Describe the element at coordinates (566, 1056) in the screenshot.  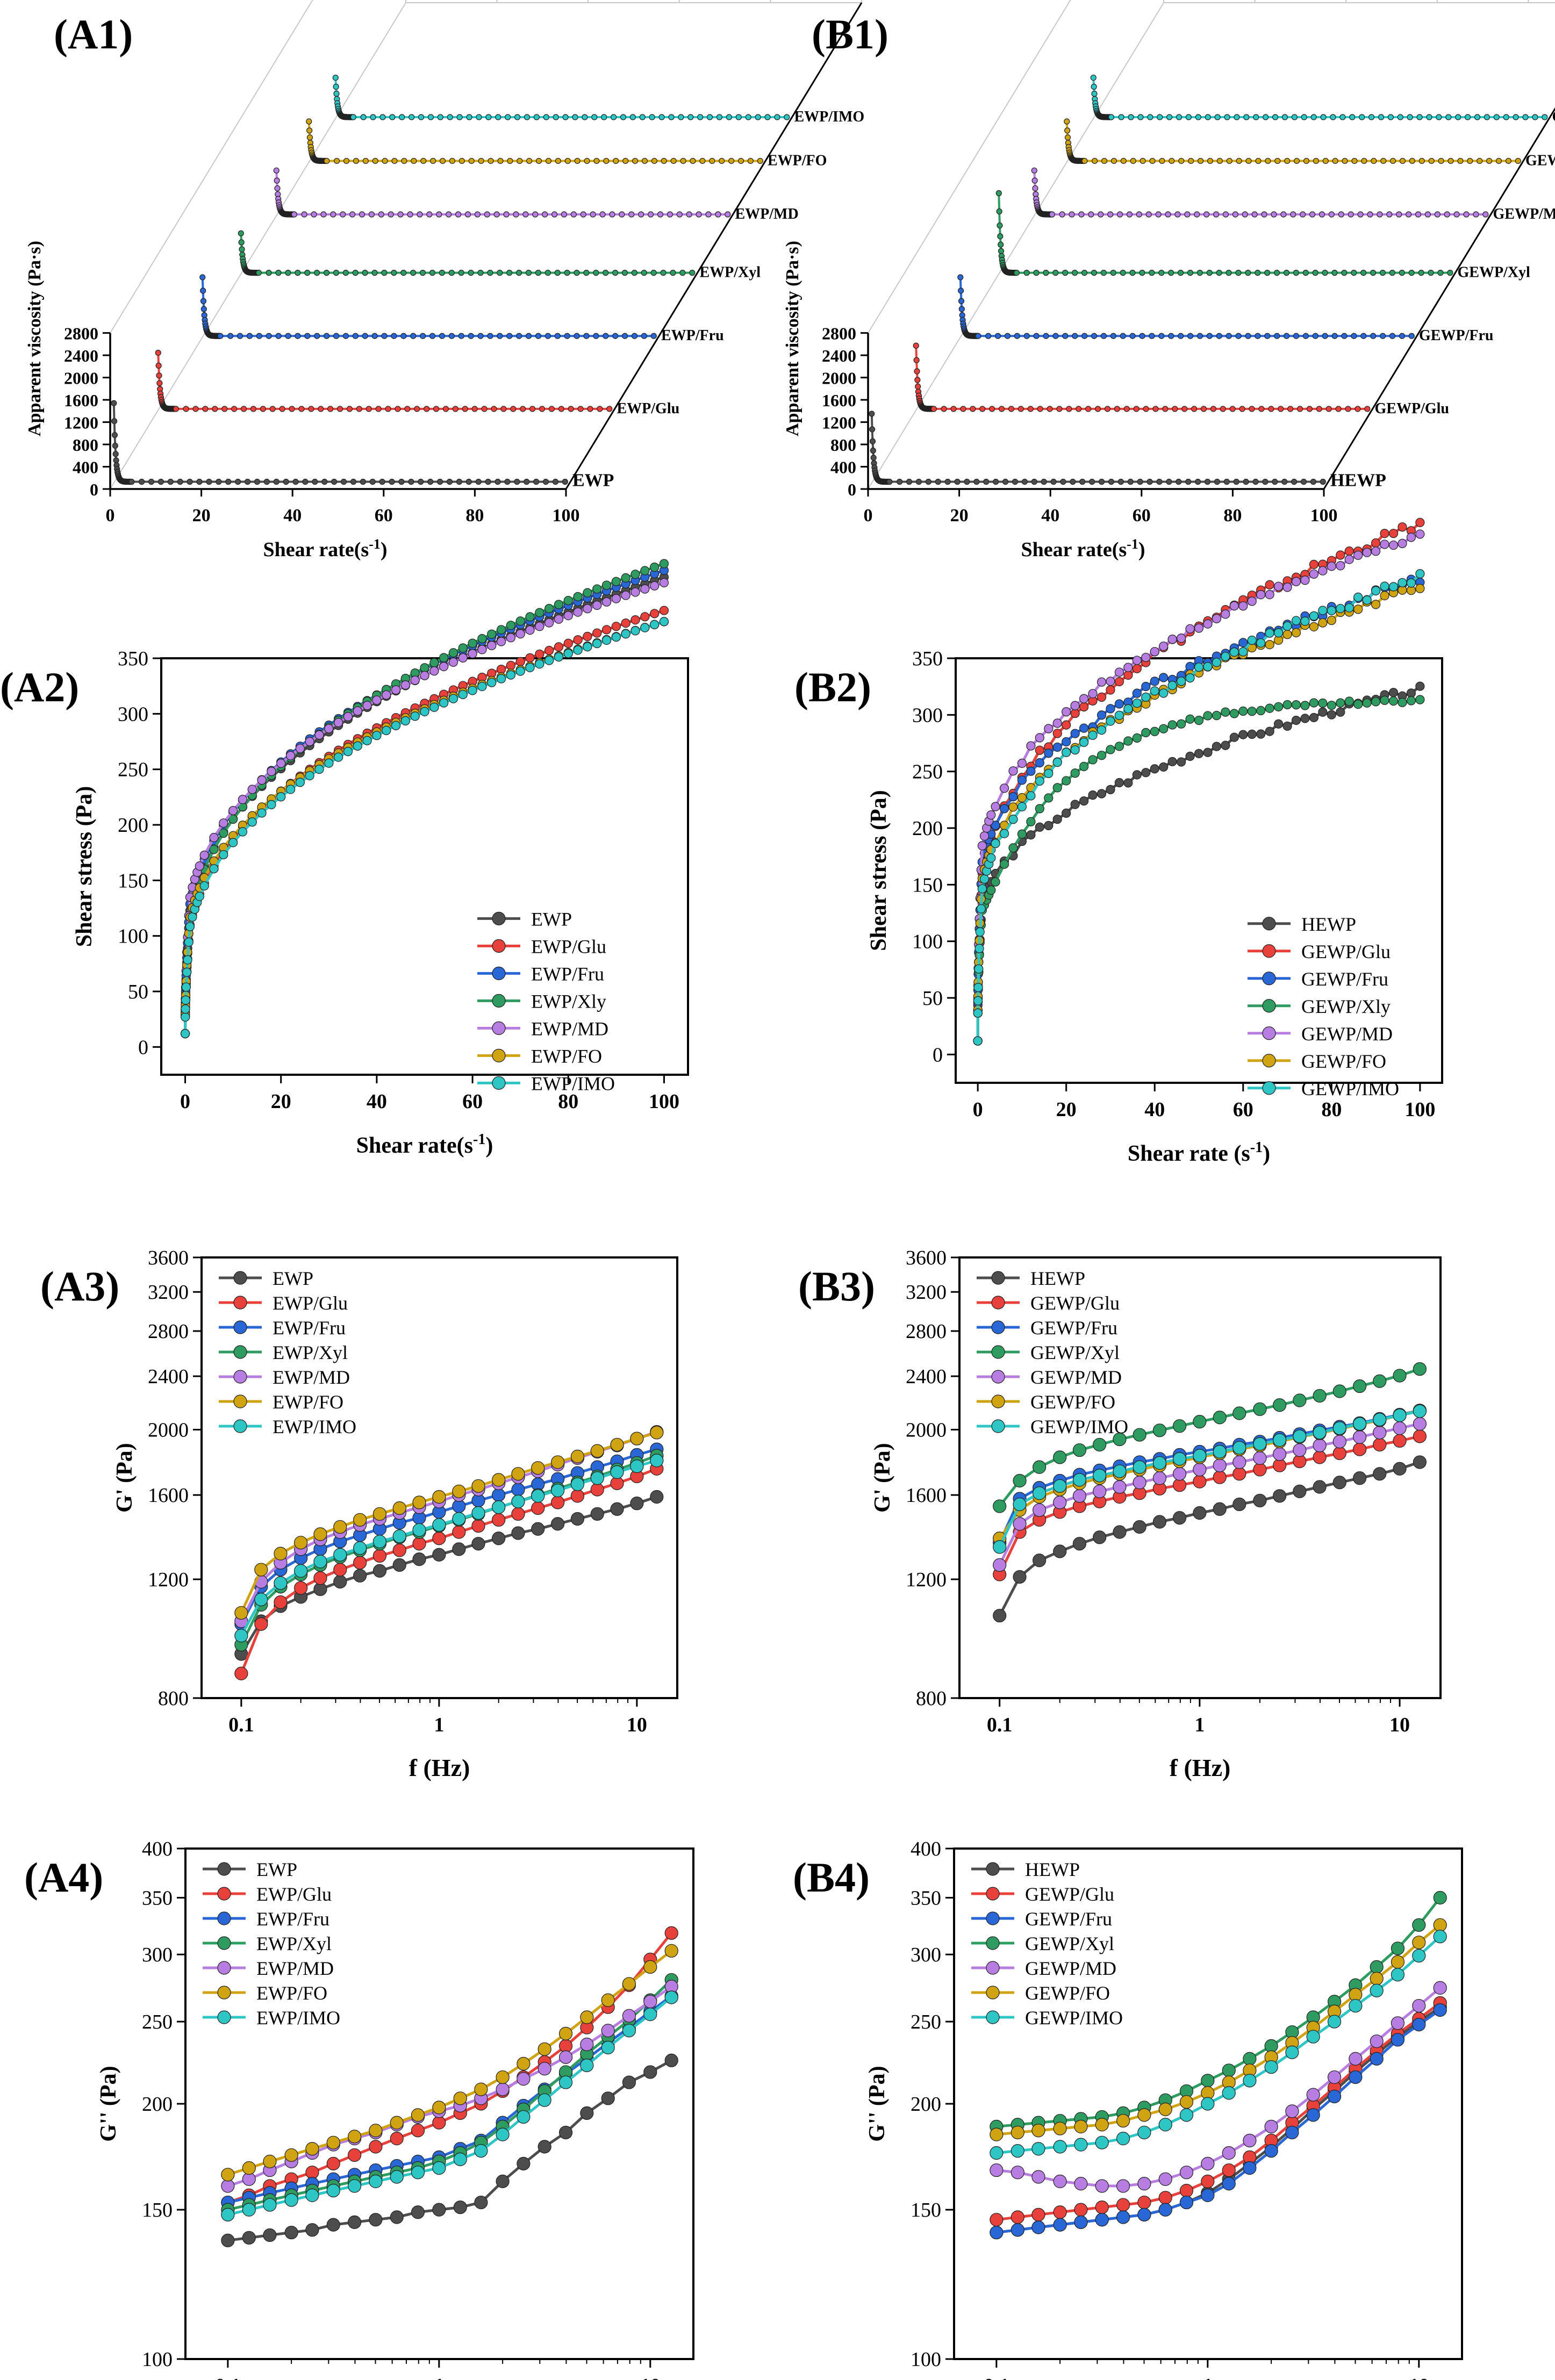
I see `legend-label: EWP/FO` at that location.